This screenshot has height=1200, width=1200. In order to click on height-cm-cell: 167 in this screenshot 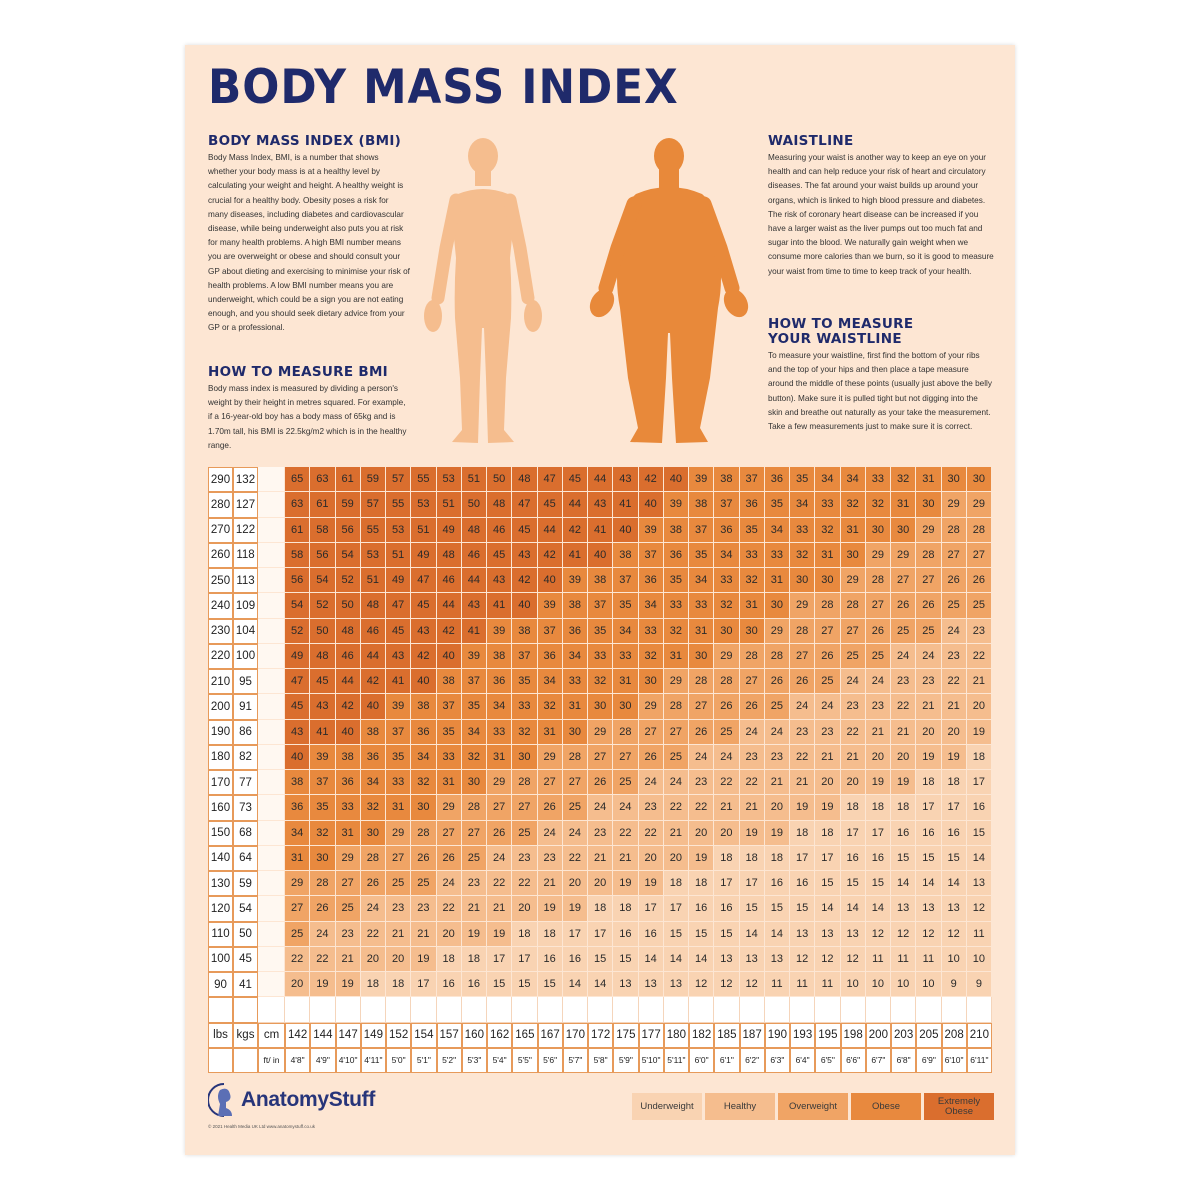, I will do `click(550, 1035)`.